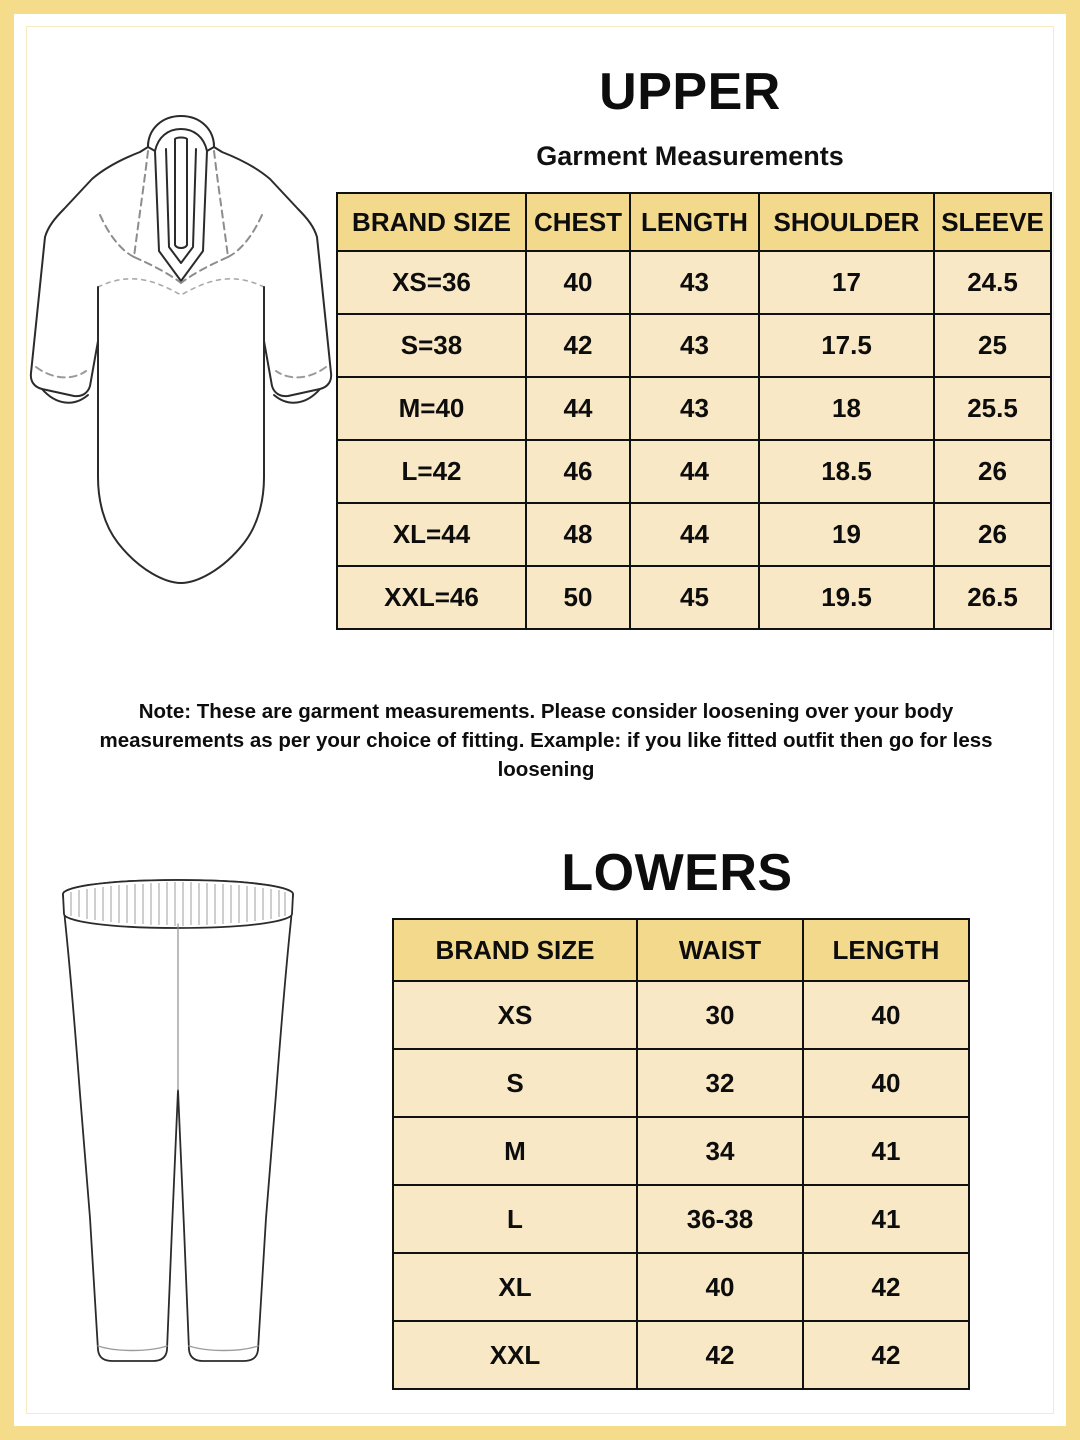 The image size is (1080, 1440). Describe the element at coordinates (992, 222) in the screenshot. I see `column-header-sleeve: SLEEVE` at that location.